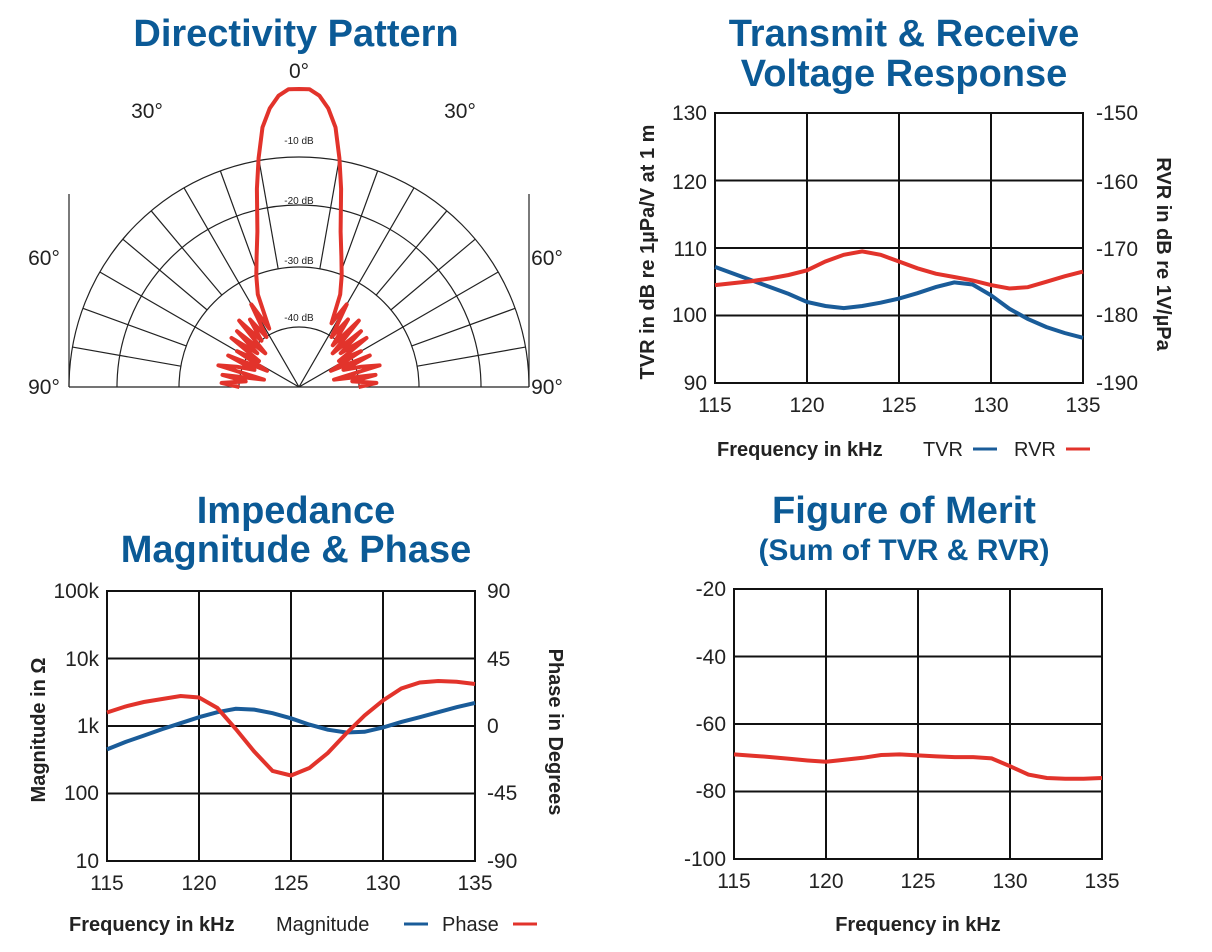  What do you see at coordinates (705, 859) in the screenshot?
I see `fom-y-tick: -100` at bounding box center [705, 859].